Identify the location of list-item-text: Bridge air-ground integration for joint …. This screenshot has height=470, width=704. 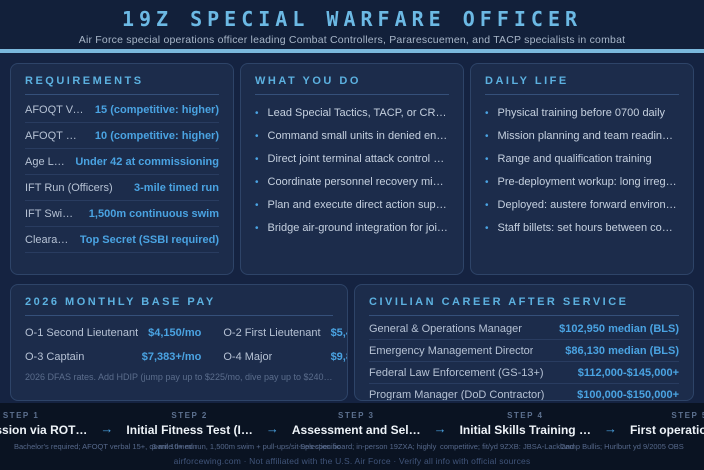
(358, 227).